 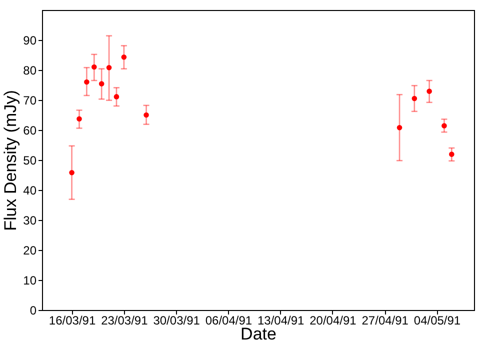 I want to click on y-tick-label: 30, so click(x=30, y=221).